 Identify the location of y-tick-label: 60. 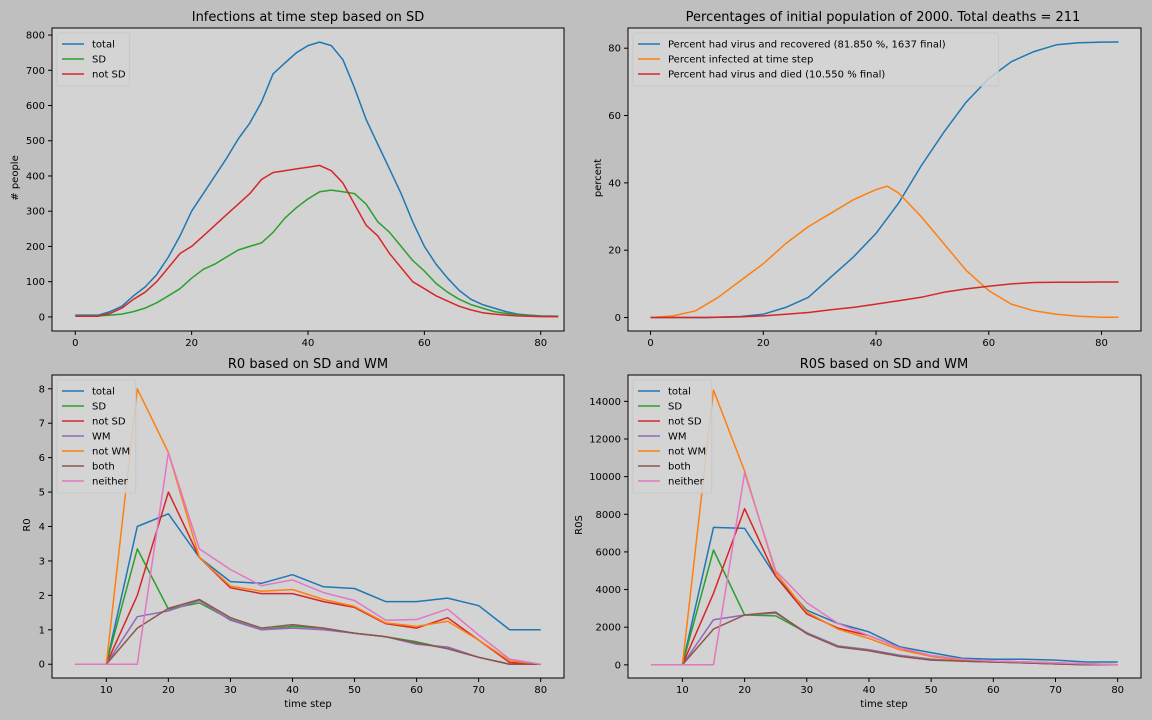
(614, 116).